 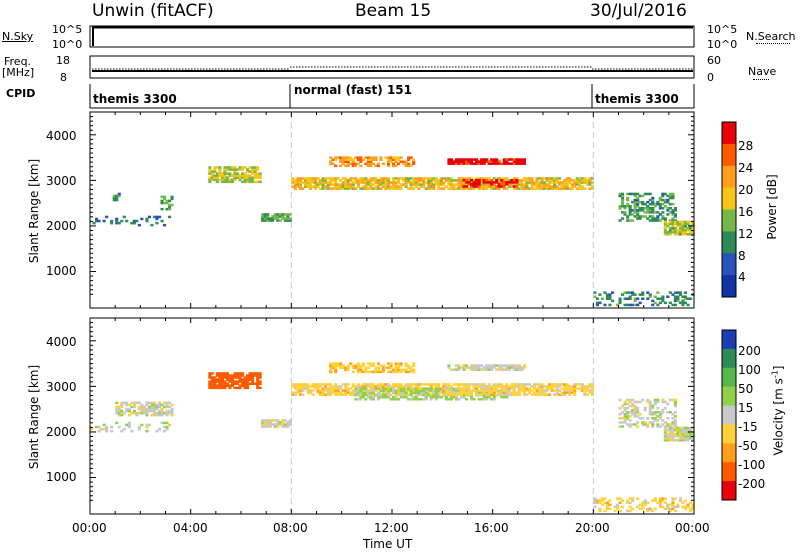 What do you see at coordinates (752, 465) in the screenshot?
I see `velocity-cbar-tick-neg100: -100` at bounding box center [752, 465].